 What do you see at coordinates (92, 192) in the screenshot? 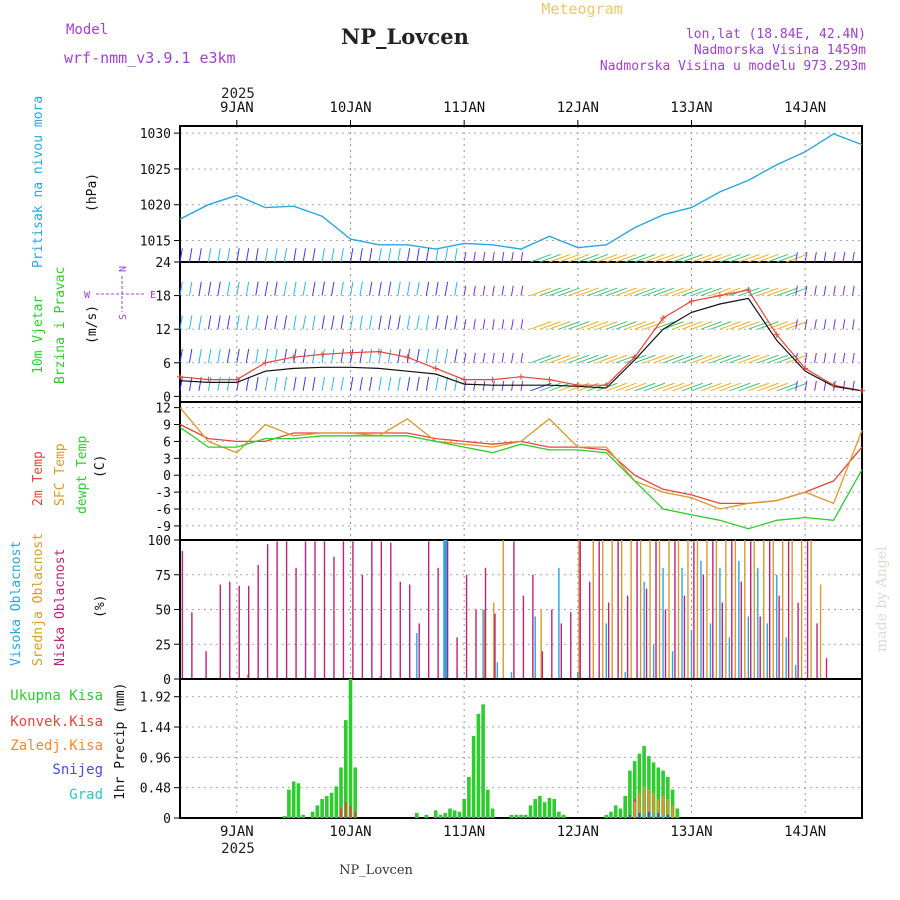
I see `pressure-unit: (hPa)` at bounding box center [92, 192].